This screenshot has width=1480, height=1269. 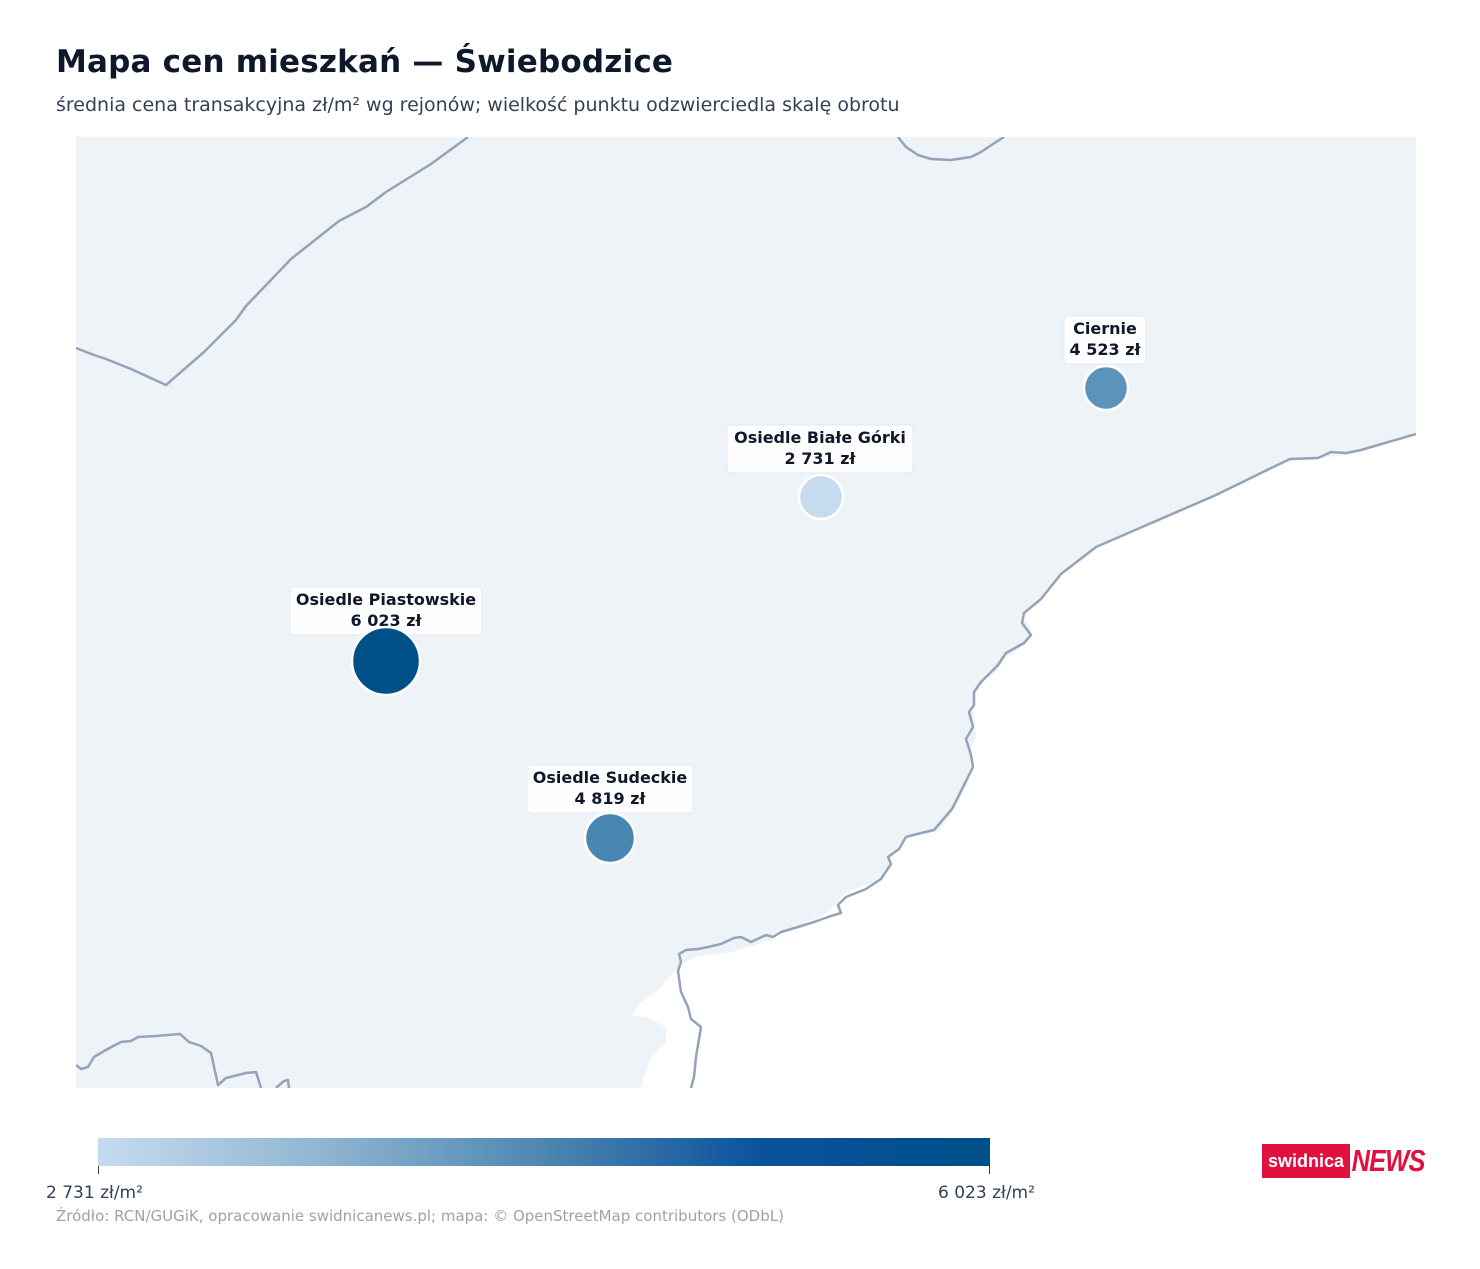 I want to click on label-box-ciernie, so click(x=1105, y=340).